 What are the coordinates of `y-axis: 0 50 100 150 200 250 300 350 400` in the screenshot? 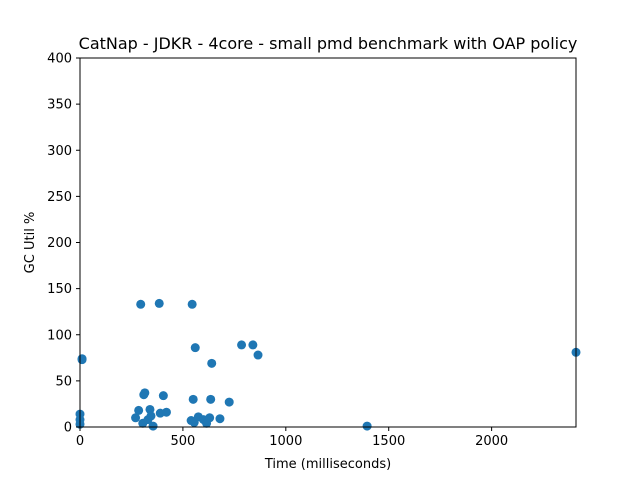 It's located at (63, 244).